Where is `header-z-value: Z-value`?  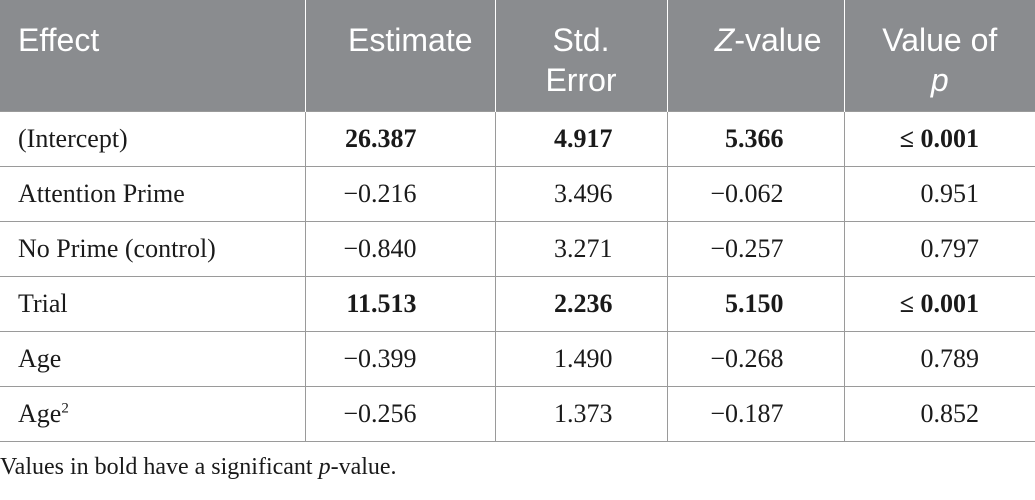 header-z-value: Z-value is located at coordinates (755, 55).